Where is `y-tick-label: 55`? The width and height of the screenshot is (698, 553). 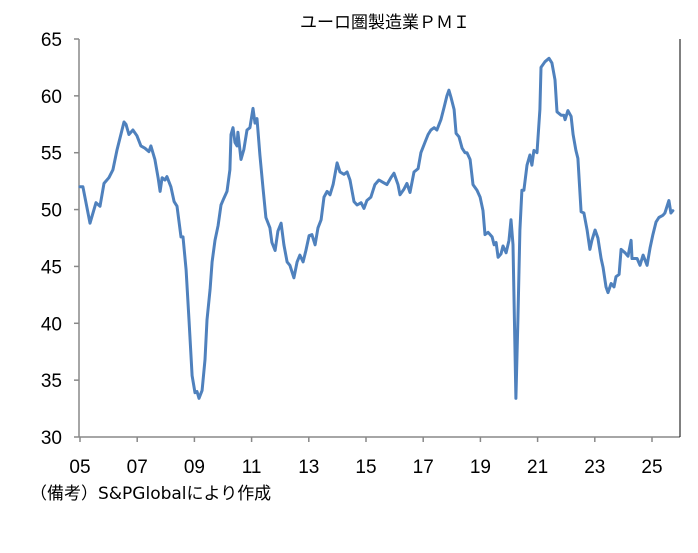 y-tick-label: 55 is located at coordinates (51, 154).